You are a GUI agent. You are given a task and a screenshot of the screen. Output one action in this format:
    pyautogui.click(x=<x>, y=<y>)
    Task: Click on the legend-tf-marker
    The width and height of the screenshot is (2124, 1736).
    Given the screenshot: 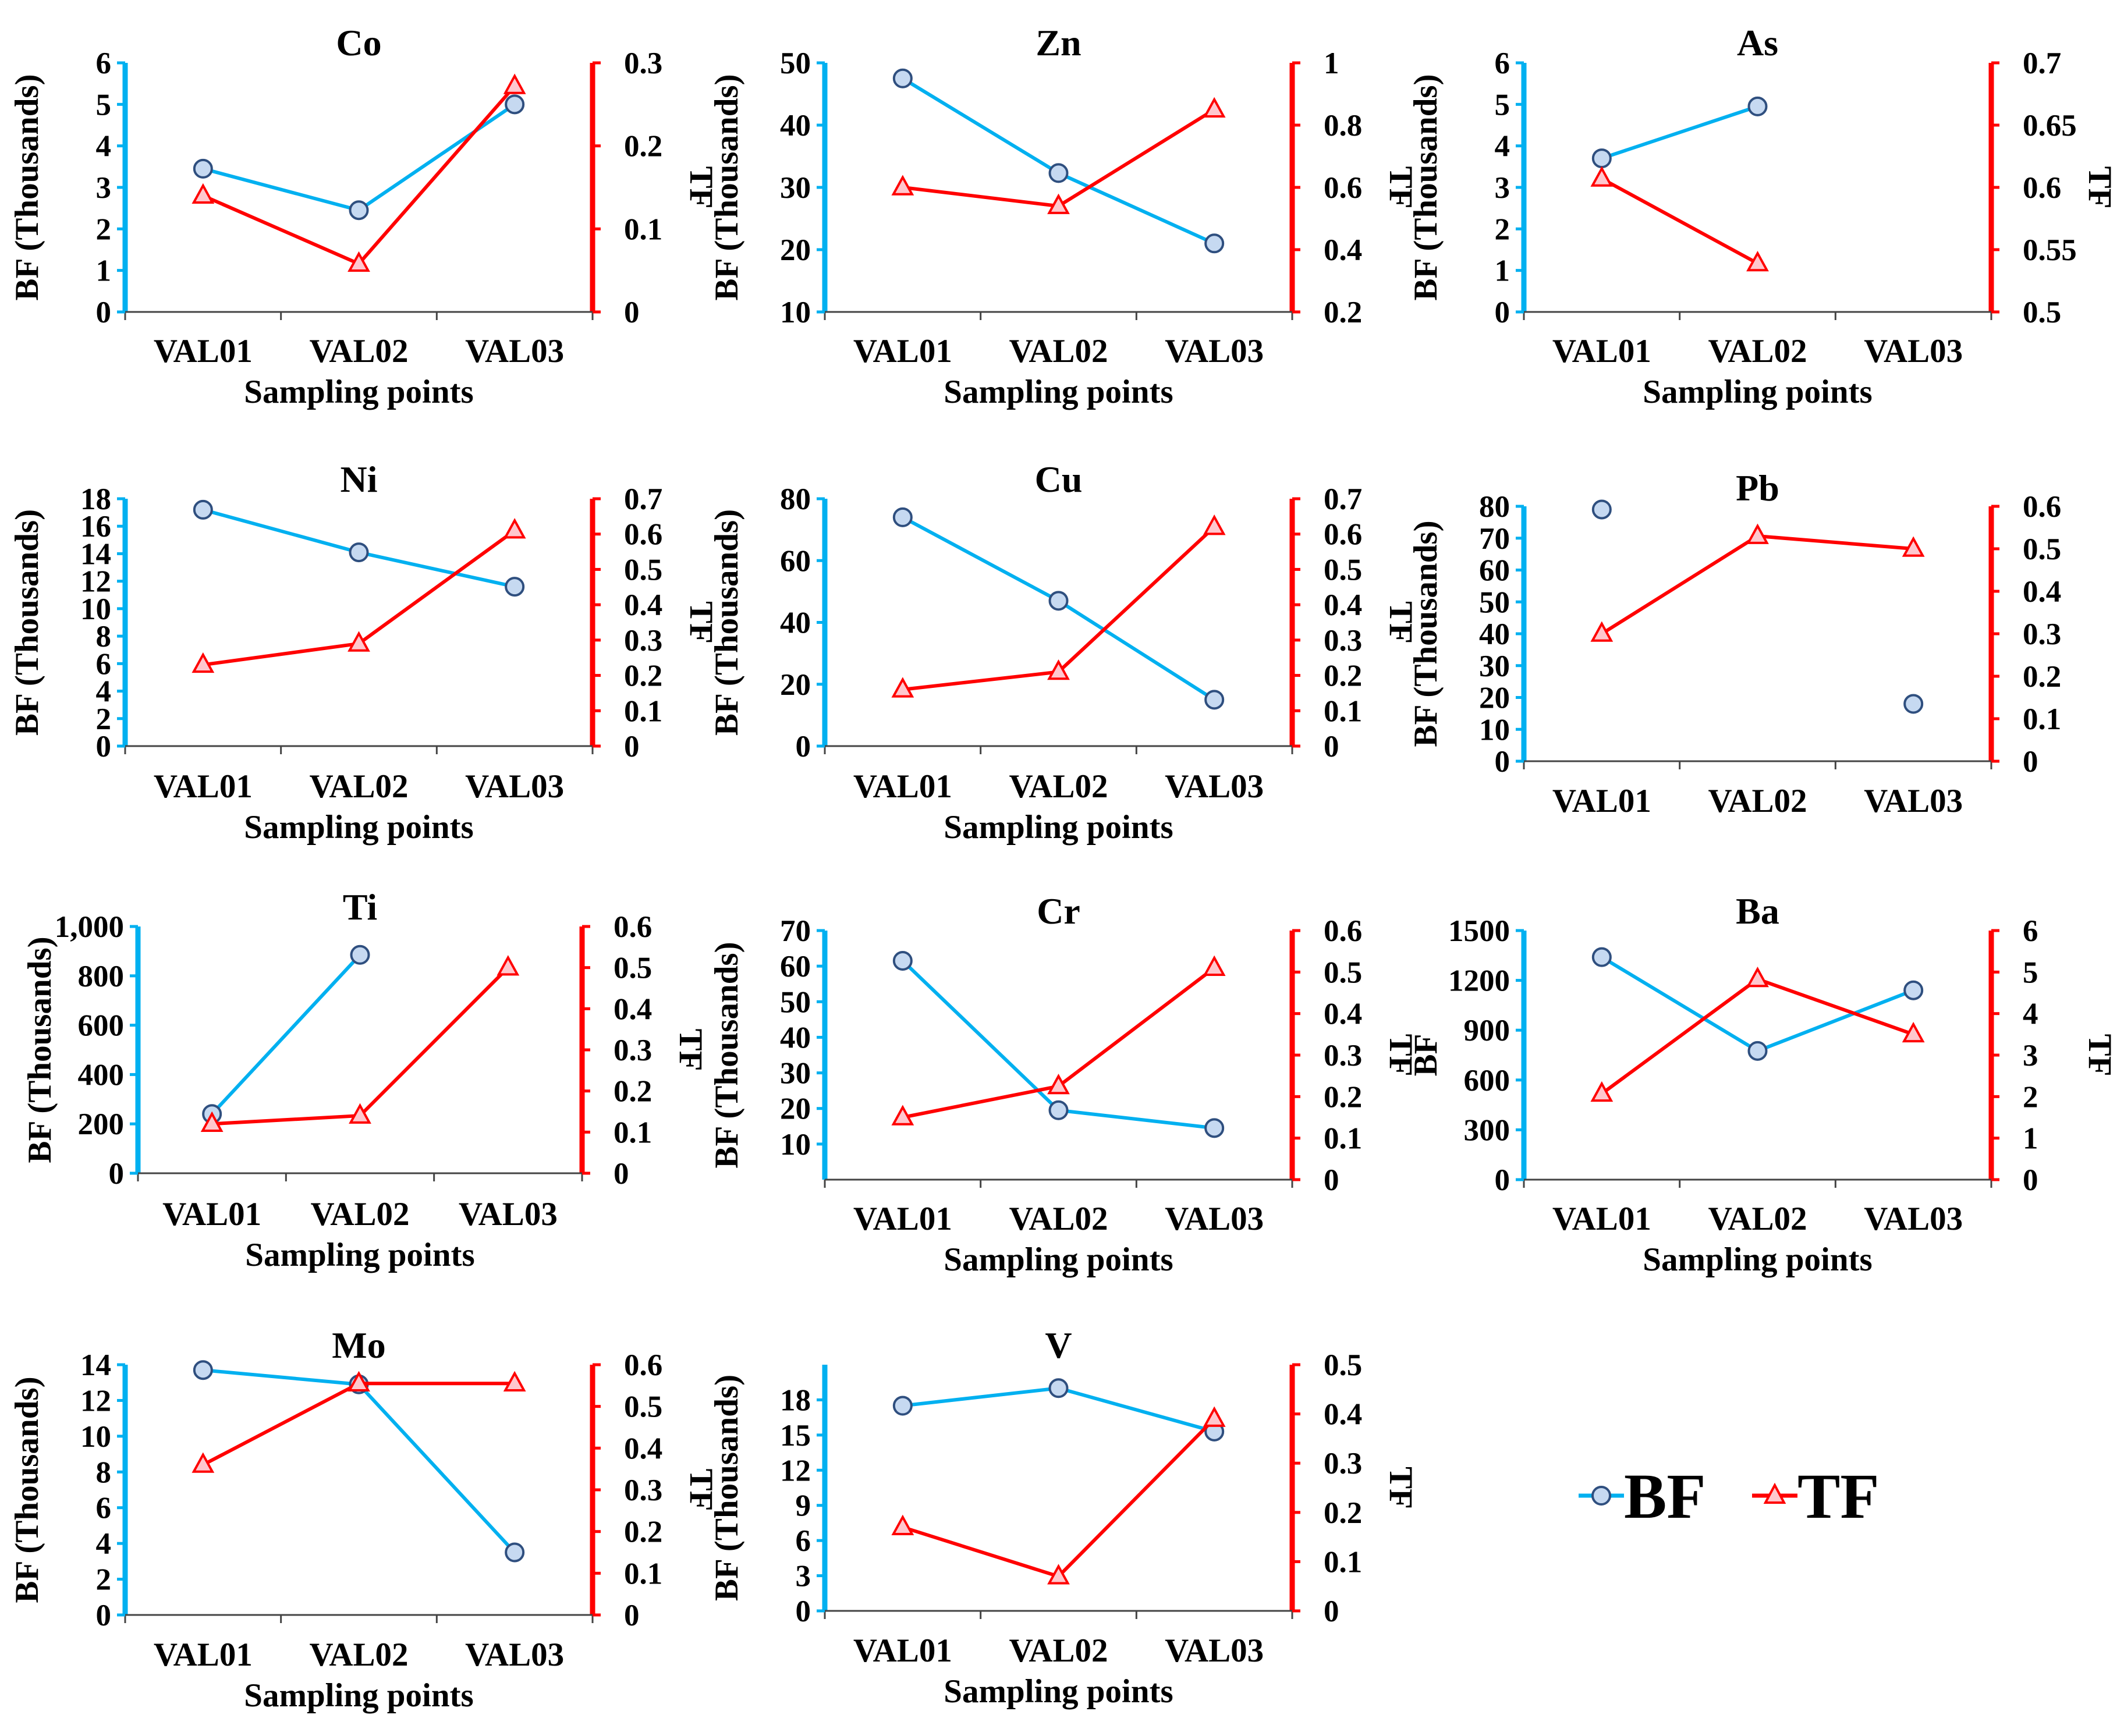 What is the action you would take?
    pyautogui.click(x=1775, y=1493)
    